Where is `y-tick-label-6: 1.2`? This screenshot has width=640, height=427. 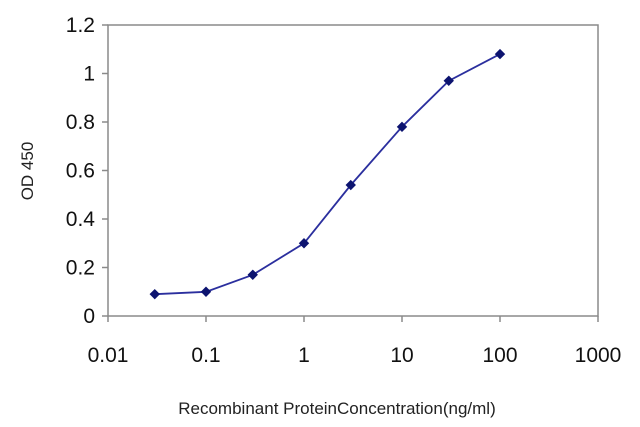
y-tick-label-6: 1.2 is located at coordinates (80, 25).